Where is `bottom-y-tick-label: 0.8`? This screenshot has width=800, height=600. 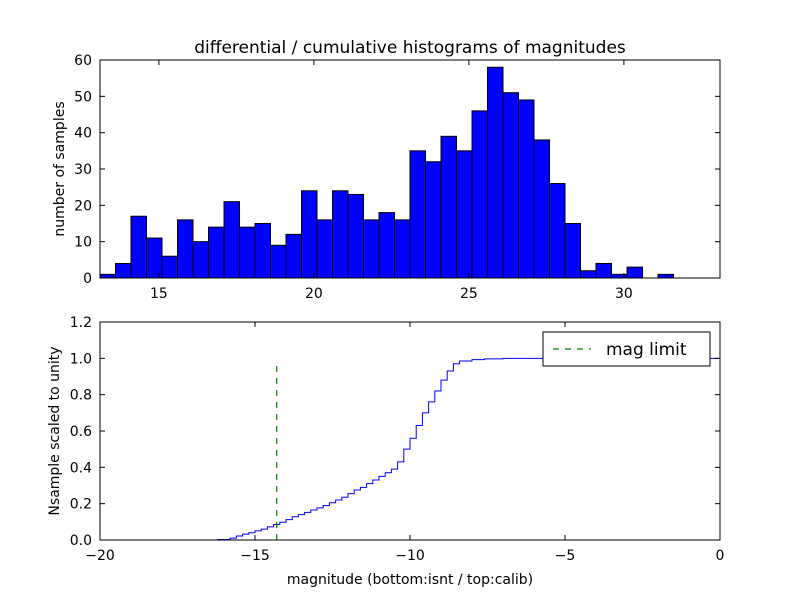 bottom-y-tick-label: 0.8 is located at coordinates (81, 396).